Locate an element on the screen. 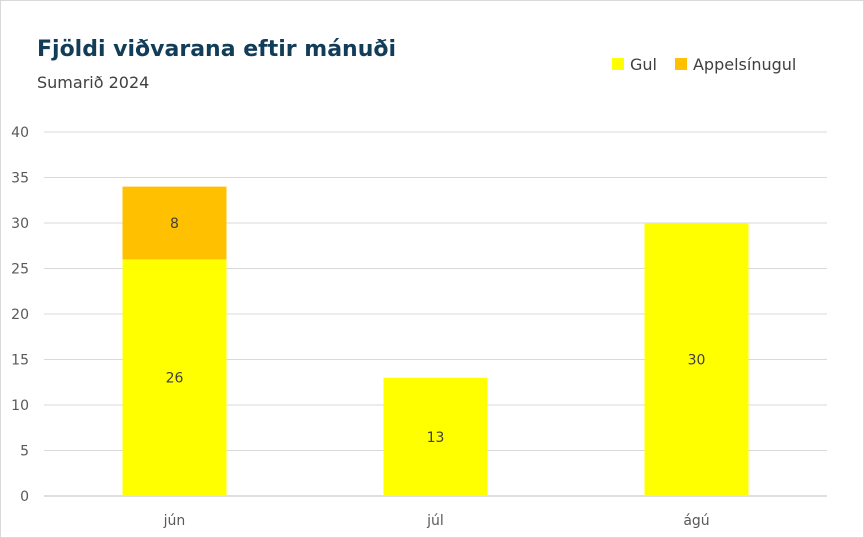  data-label: 30 is located at coordinates (697, 361).